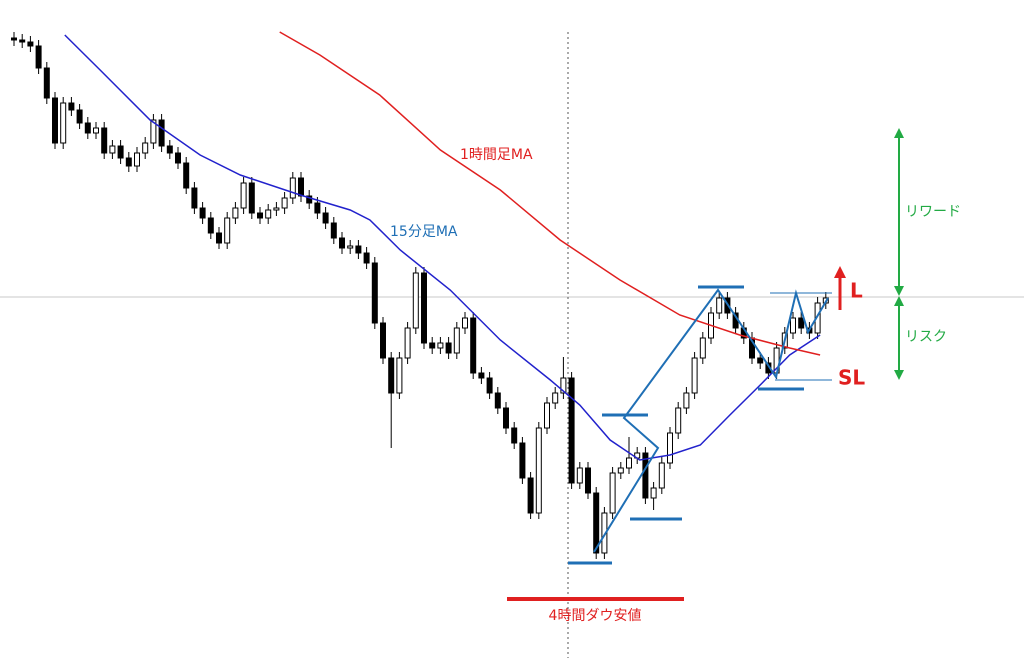 Image resolution: width=1024 pixels, height=658 pixels. Describe the element at coordinates (856, 291) in the screenshot. I see `long-label: L` at that location.